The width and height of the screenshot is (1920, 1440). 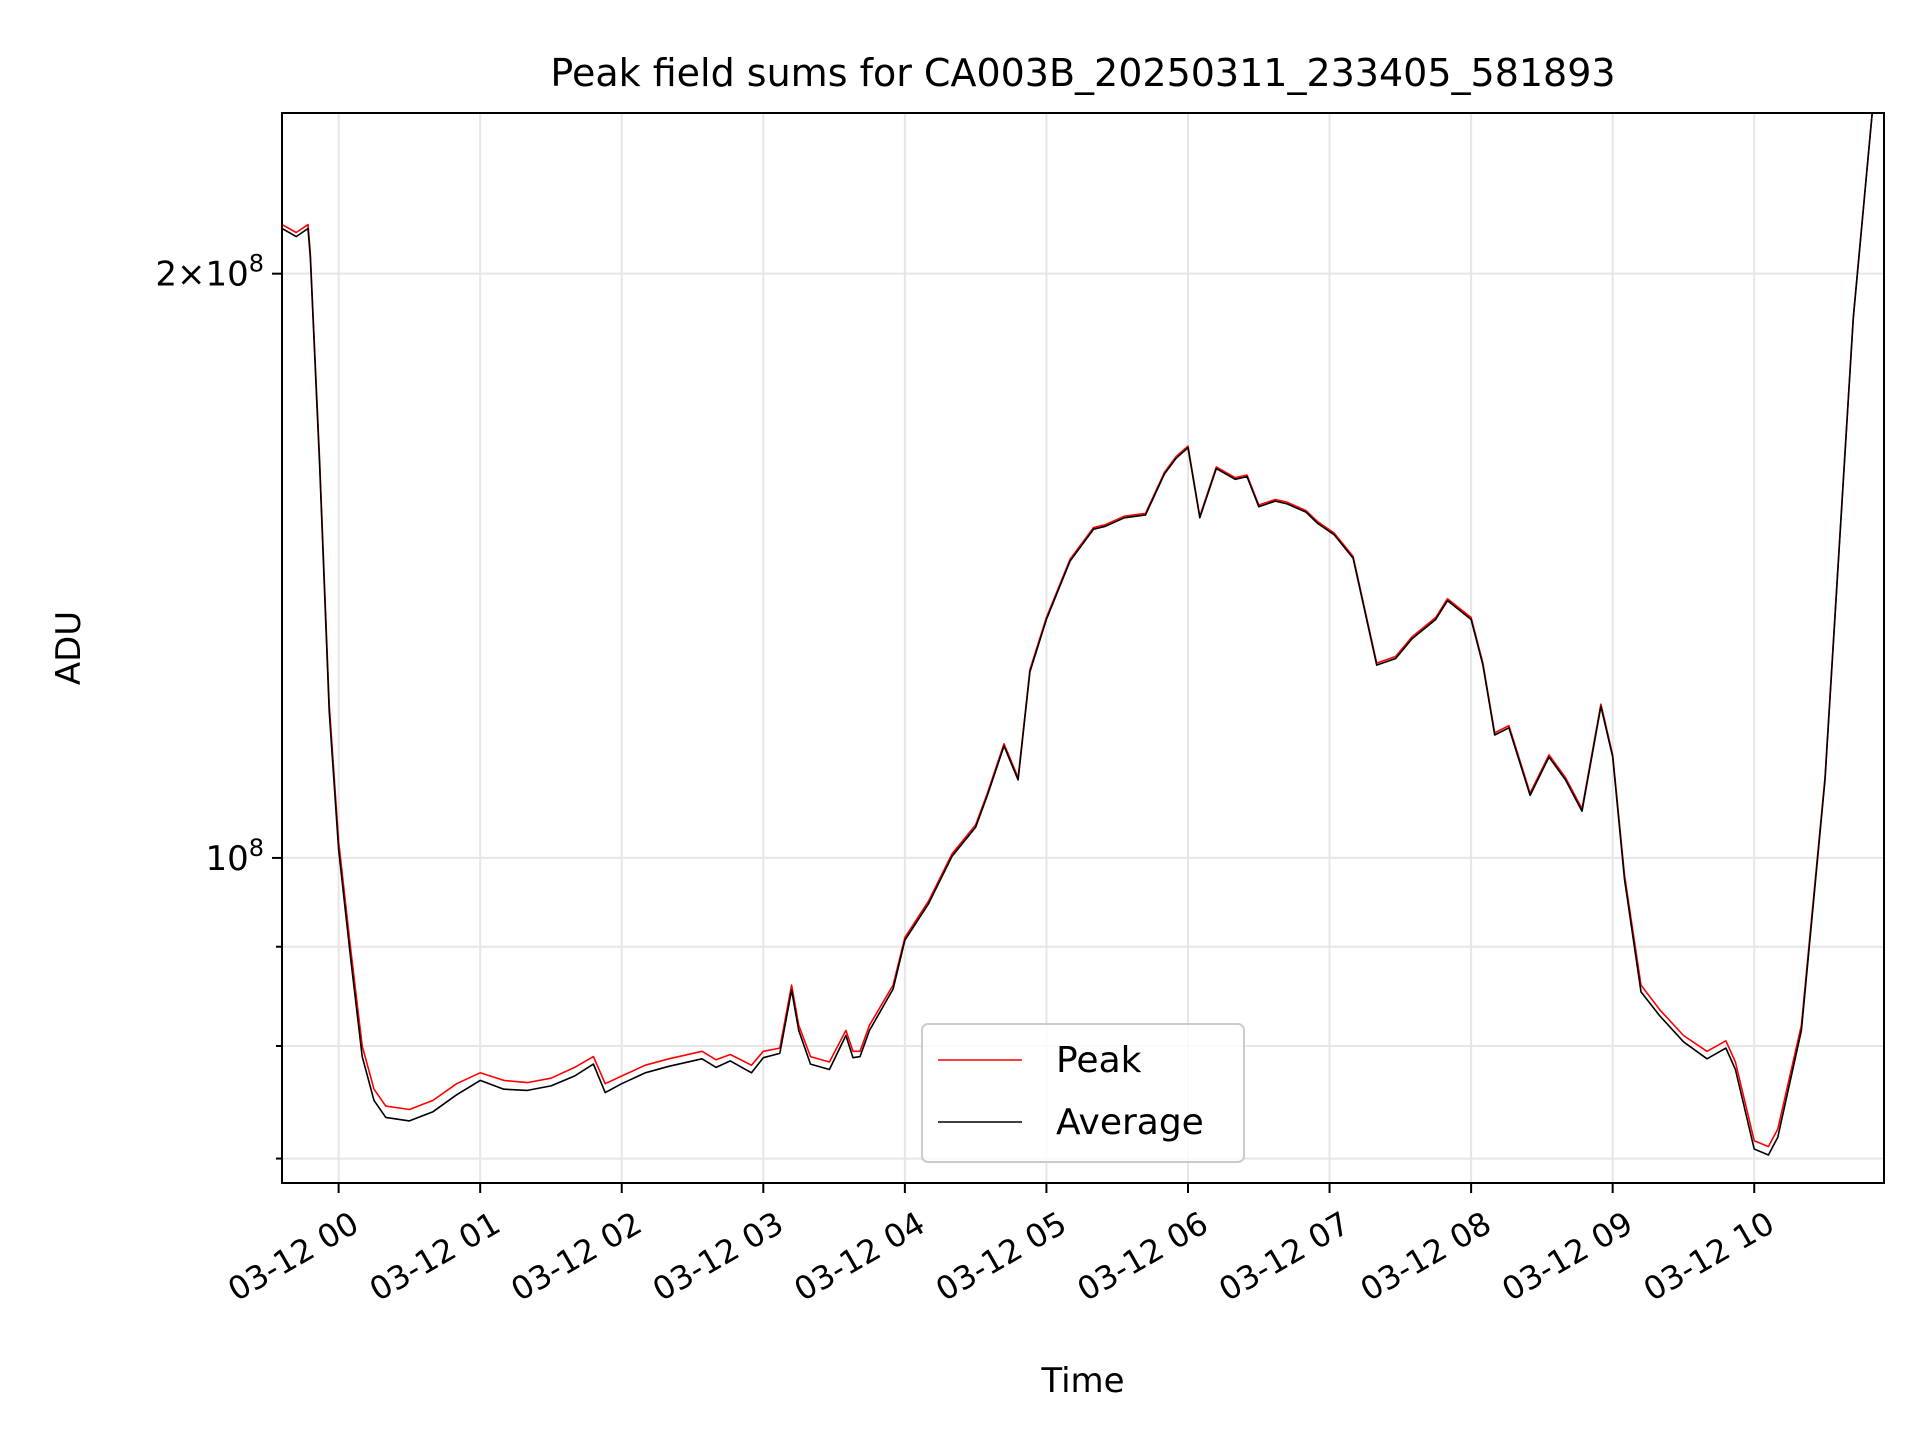 I want to click on y-axis: 108 2×108, so click(x=218, y=705).